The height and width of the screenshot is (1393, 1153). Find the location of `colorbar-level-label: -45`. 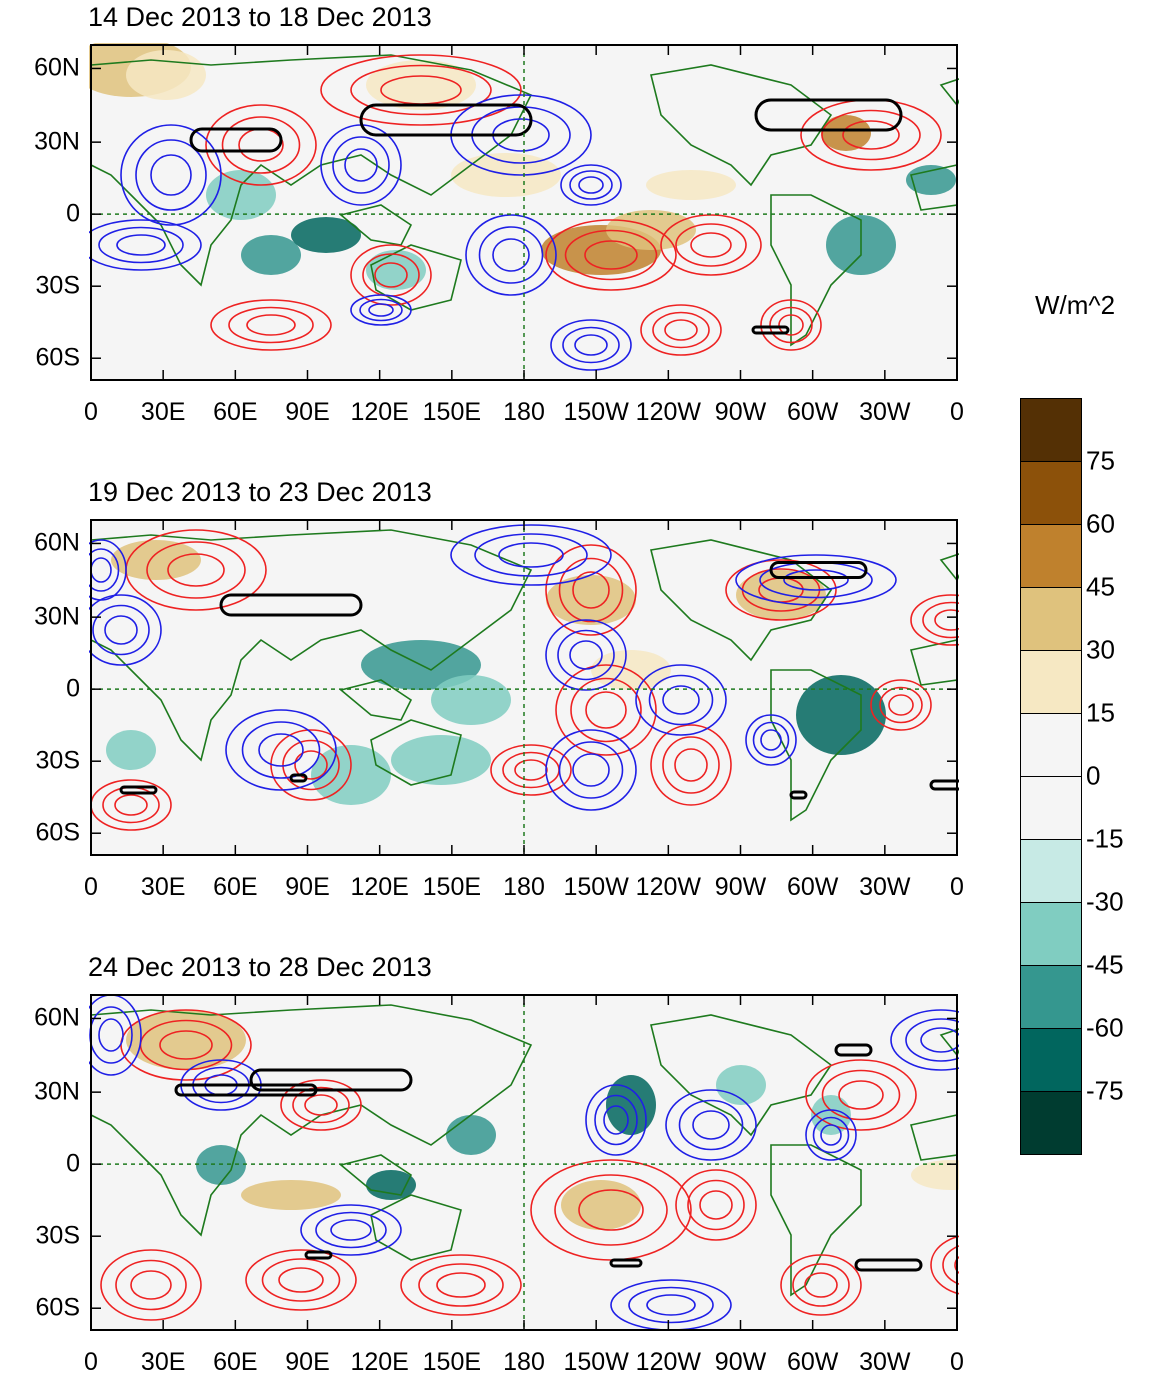

colorbar-level-label: -45 is located at coordinates (1105, 964).